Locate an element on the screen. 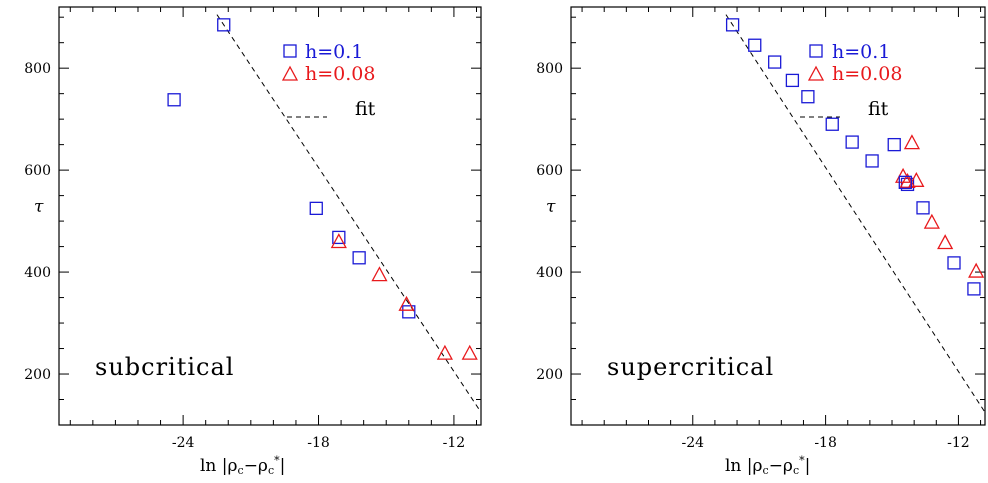 The height and width of the screenshot is (483, 988). annotation-supercritical: supercritical is located at coordinates (690, 367).